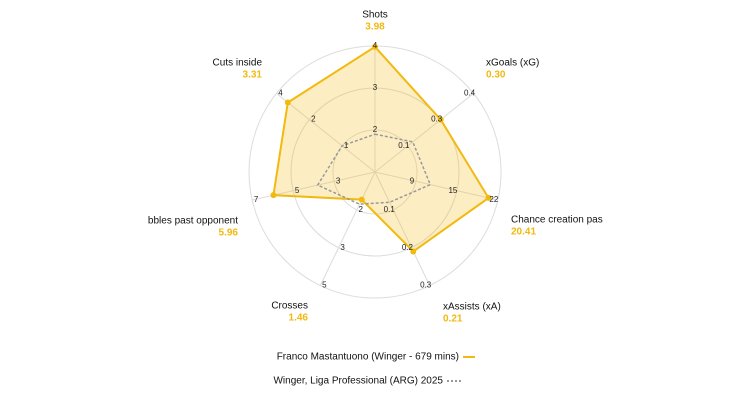  I want to click on value-label: 1.46, so click(299, 318).